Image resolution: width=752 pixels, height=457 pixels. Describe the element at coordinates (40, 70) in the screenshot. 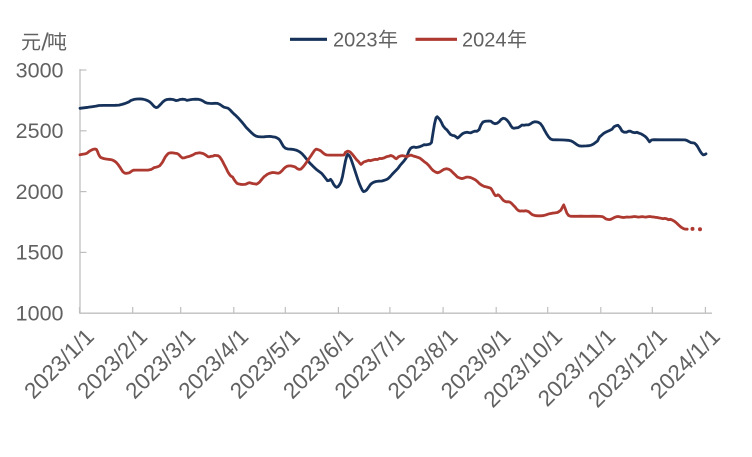

I see `svg-text: 3000` at that location.